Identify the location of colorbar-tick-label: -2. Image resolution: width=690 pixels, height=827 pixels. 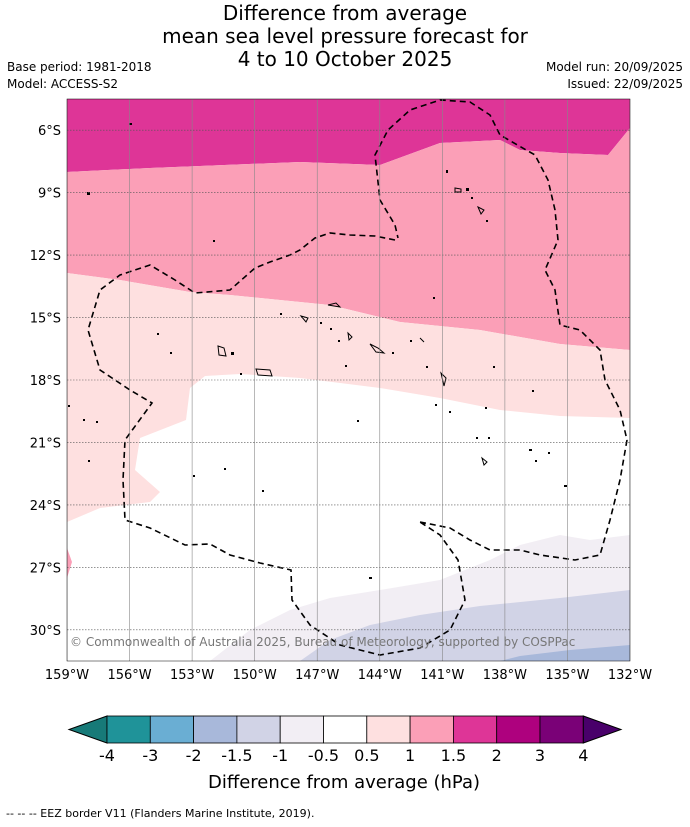
(194, 755).